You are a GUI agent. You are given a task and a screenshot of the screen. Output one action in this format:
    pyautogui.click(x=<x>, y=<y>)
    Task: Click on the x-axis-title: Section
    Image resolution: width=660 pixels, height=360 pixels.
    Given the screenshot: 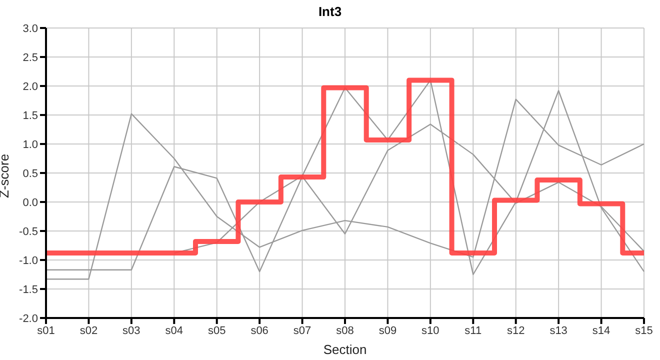 What is the action you would take?
    pyautogui.click(x=345, y=349)
    